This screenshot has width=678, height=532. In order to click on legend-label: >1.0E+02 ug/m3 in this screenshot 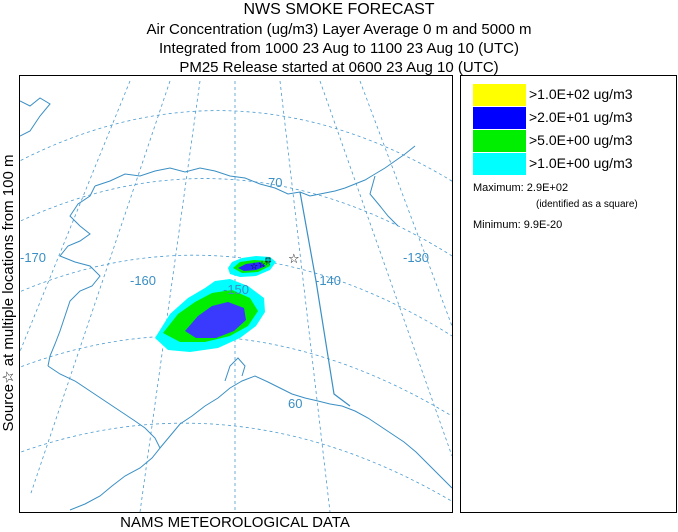, I will do `click(581, 94)`.